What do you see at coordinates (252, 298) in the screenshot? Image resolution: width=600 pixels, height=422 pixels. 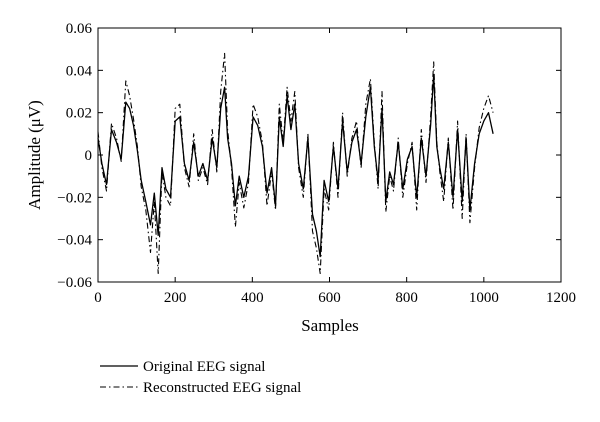 I see `x-tick-label: 400` at bounding box center [252, 298].